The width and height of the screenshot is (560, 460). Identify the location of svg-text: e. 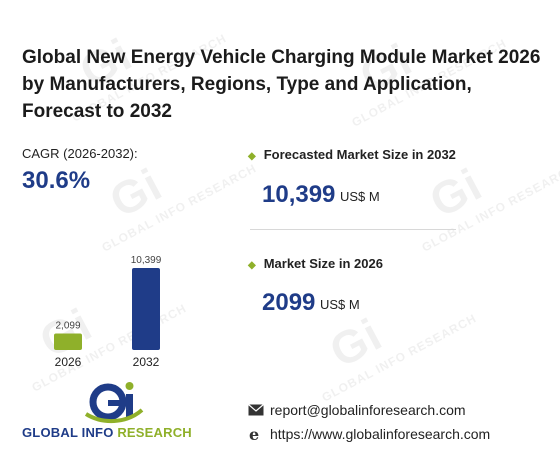
(254, 434).